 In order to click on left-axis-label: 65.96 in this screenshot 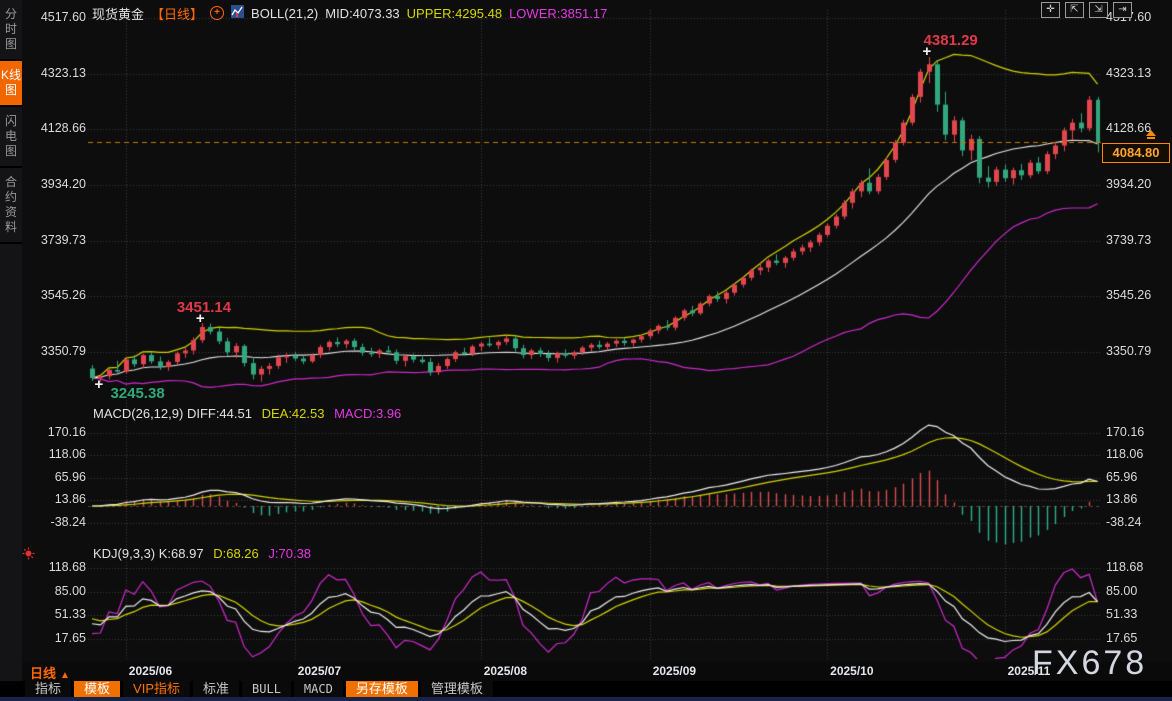, I will do `click(70, 476)`.